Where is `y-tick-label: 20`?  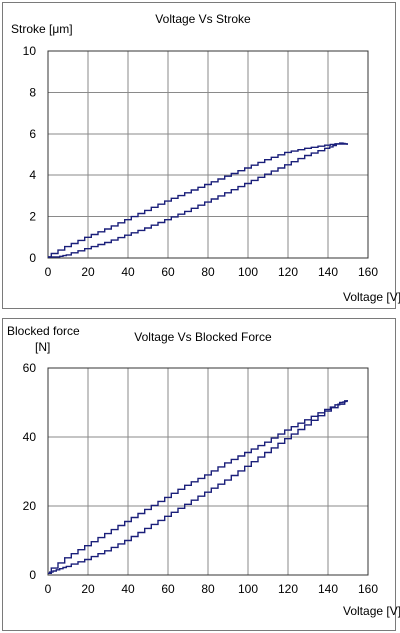
y-tick-label: 20 is located at coordinates (30, 506).